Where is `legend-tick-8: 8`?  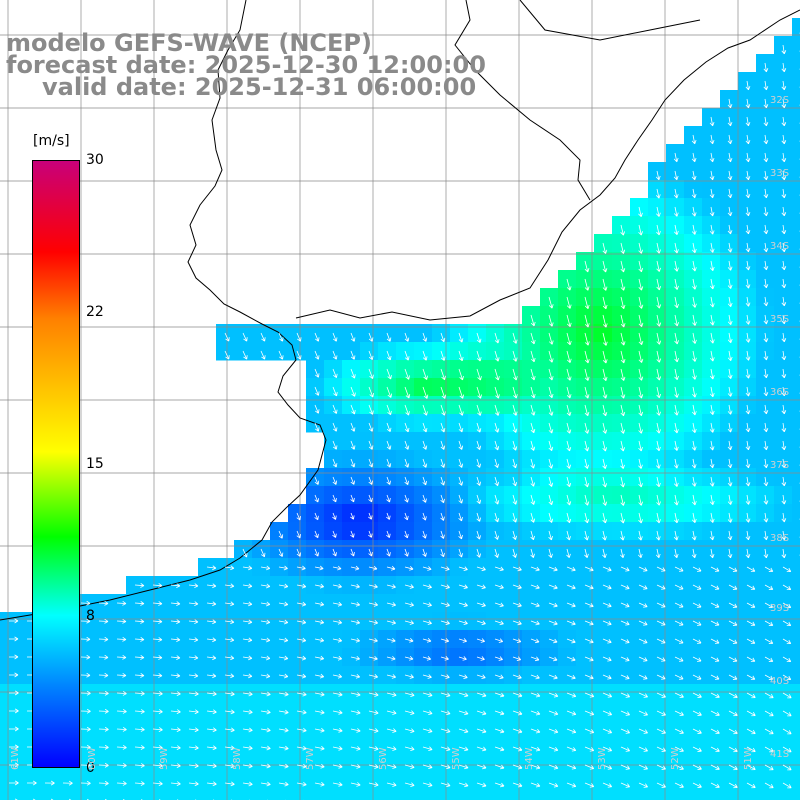
legend-tick-8: 8 is located at coordinates (90, 616).